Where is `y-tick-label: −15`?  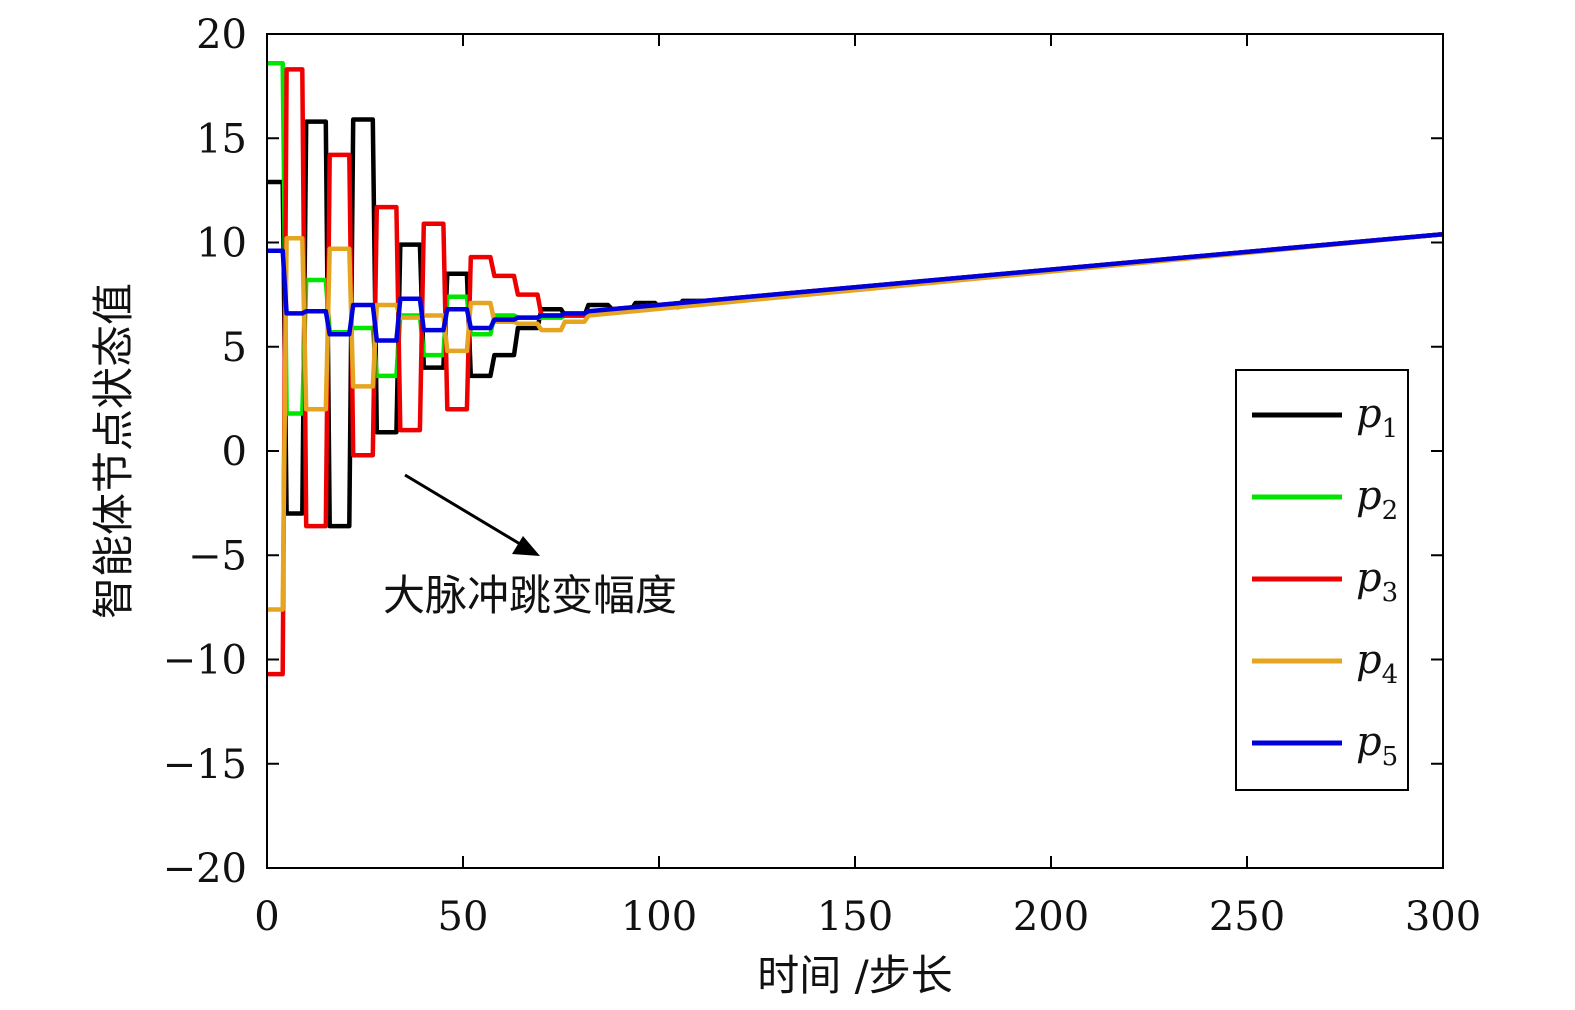 y-tick-label: −15 is located at coordinates (205, 765).